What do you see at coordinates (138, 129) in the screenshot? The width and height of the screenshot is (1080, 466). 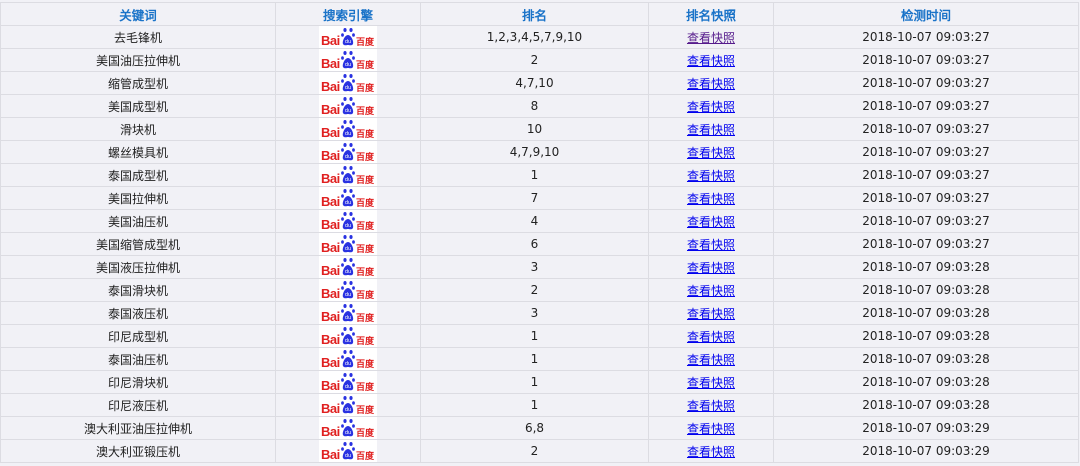 I see `keyword-cell: 滑块机` at bounding box center [138, 129].